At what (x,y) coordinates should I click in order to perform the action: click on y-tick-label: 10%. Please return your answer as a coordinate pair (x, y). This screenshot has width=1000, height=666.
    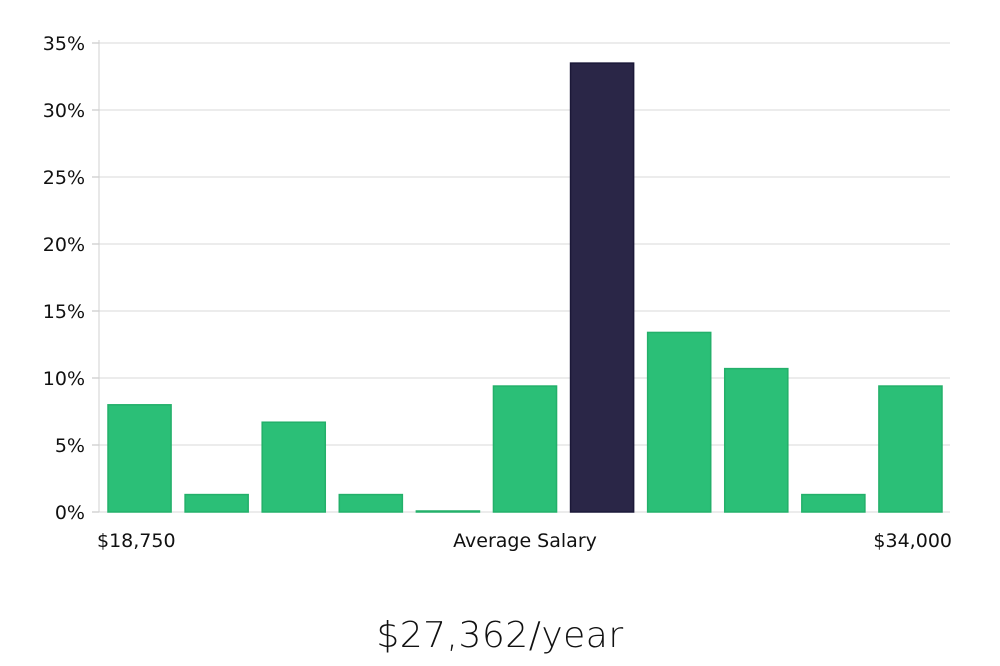
    Looking at the image, I should click on (64, 379).